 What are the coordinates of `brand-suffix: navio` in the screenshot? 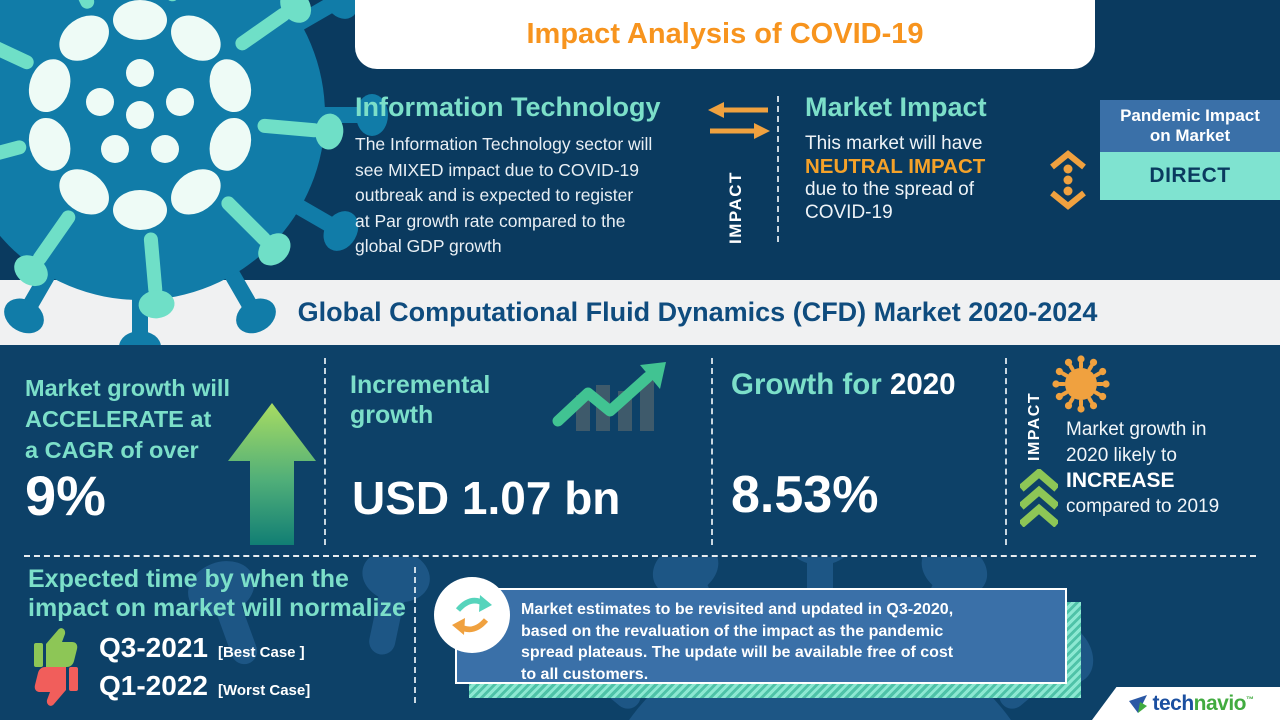 It's located at (1220, 703).